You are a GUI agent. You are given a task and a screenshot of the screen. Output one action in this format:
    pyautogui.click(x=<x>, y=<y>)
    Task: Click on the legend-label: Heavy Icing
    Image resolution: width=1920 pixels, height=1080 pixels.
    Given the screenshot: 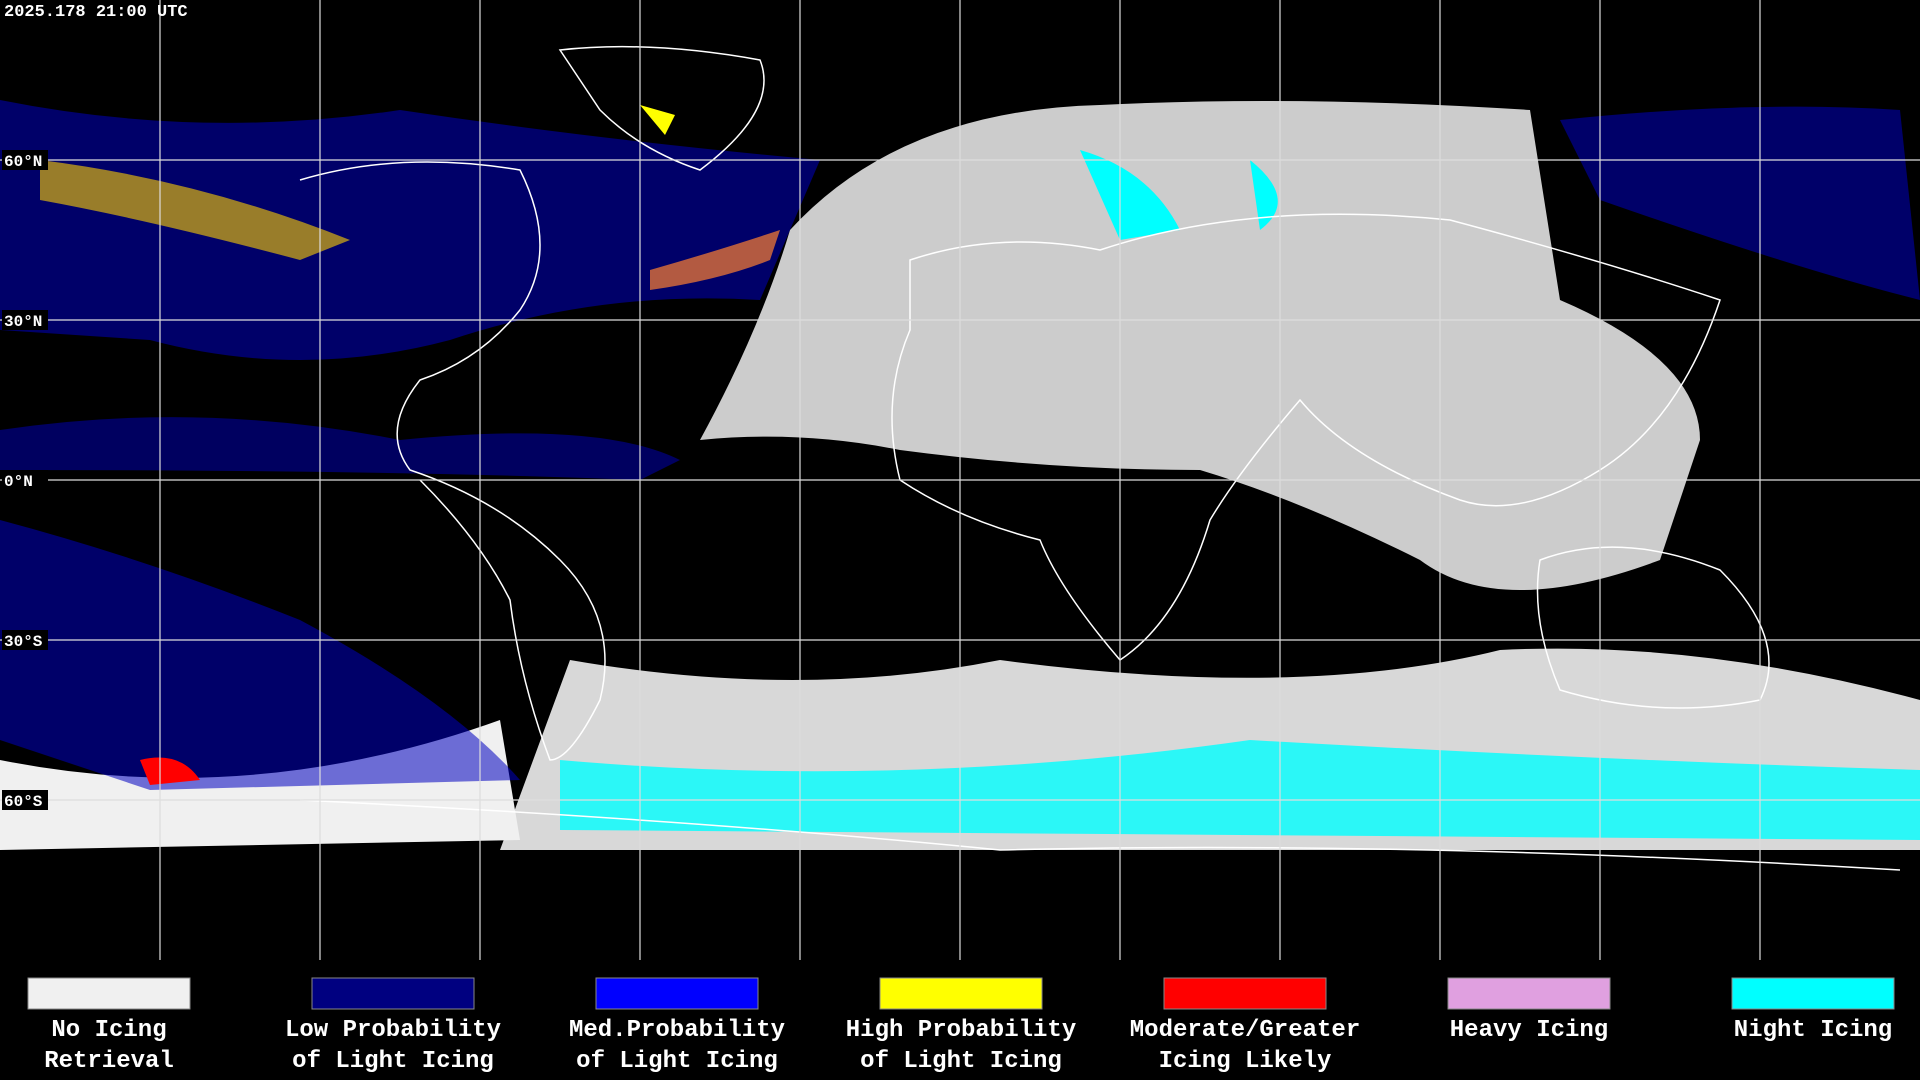 What is the action you would take?
    pyautogui.click(x=1529, y=1030)
    